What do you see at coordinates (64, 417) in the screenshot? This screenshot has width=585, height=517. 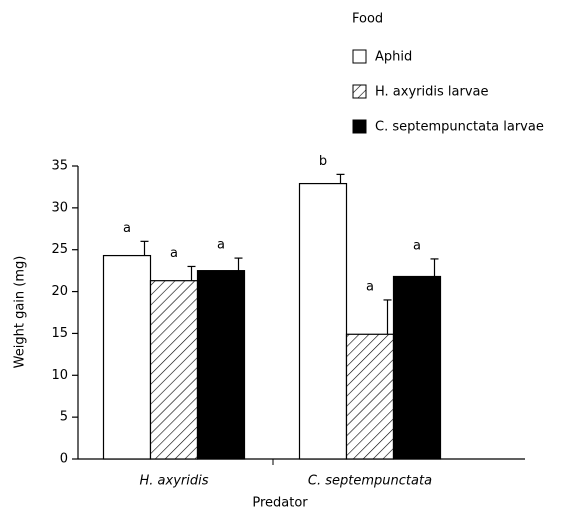 I see `y-tick-label: 5` at bounding box center [64, 417].